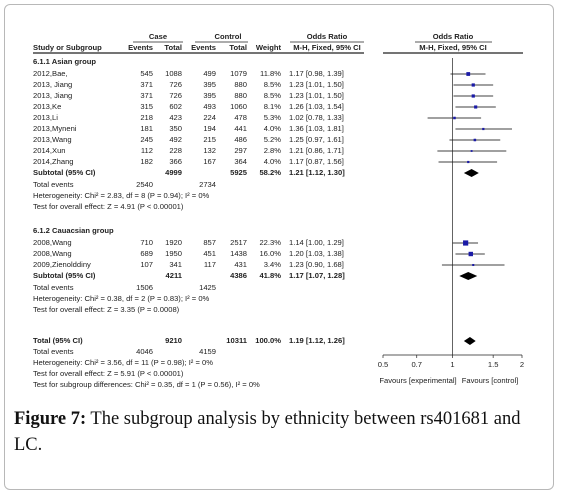 The image size is (561, 496). I want to click on total-events-case: 1506, so click(144, 287).